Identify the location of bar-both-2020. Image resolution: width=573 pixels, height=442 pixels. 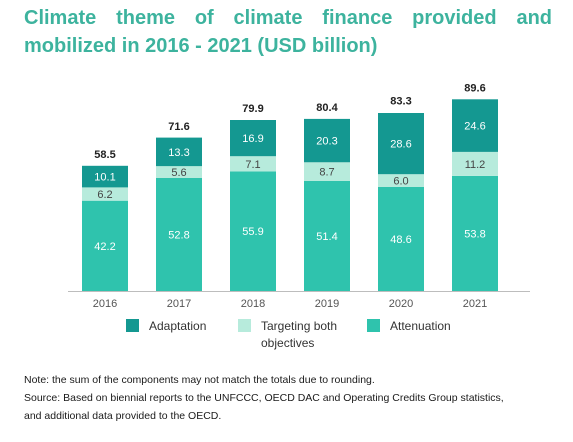
(401, 180).